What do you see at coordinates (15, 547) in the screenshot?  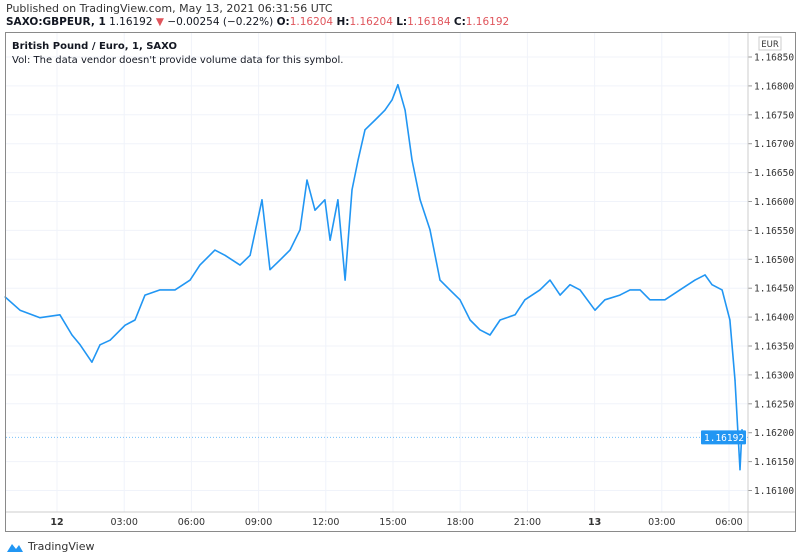 I see `tradingview-logo-icon` at bounding box center [15, 547].